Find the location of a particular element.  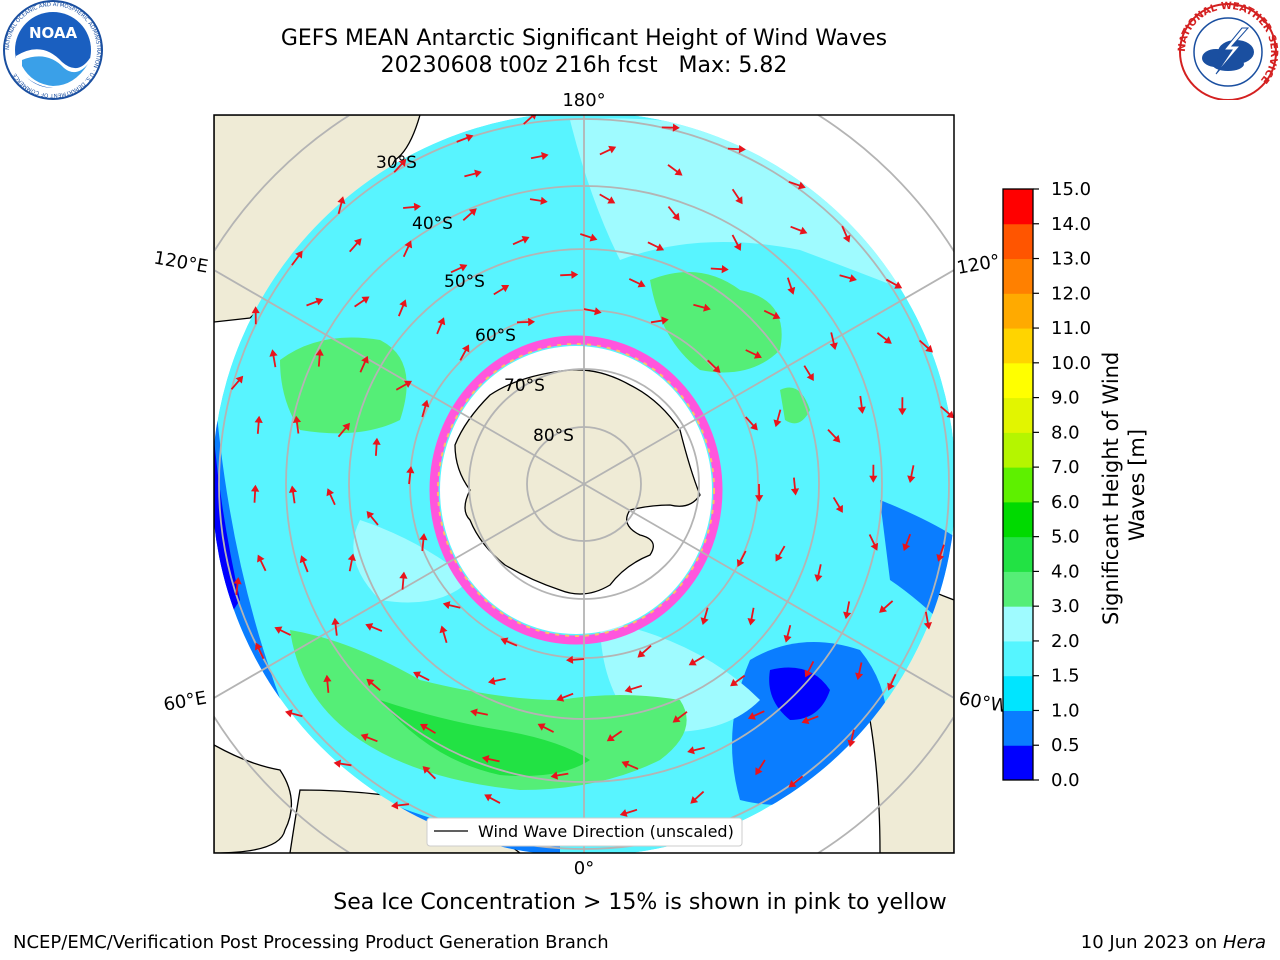

colorbar-label: Significant Height of Wind Waves [m] is located at coordinates (1124, 485).